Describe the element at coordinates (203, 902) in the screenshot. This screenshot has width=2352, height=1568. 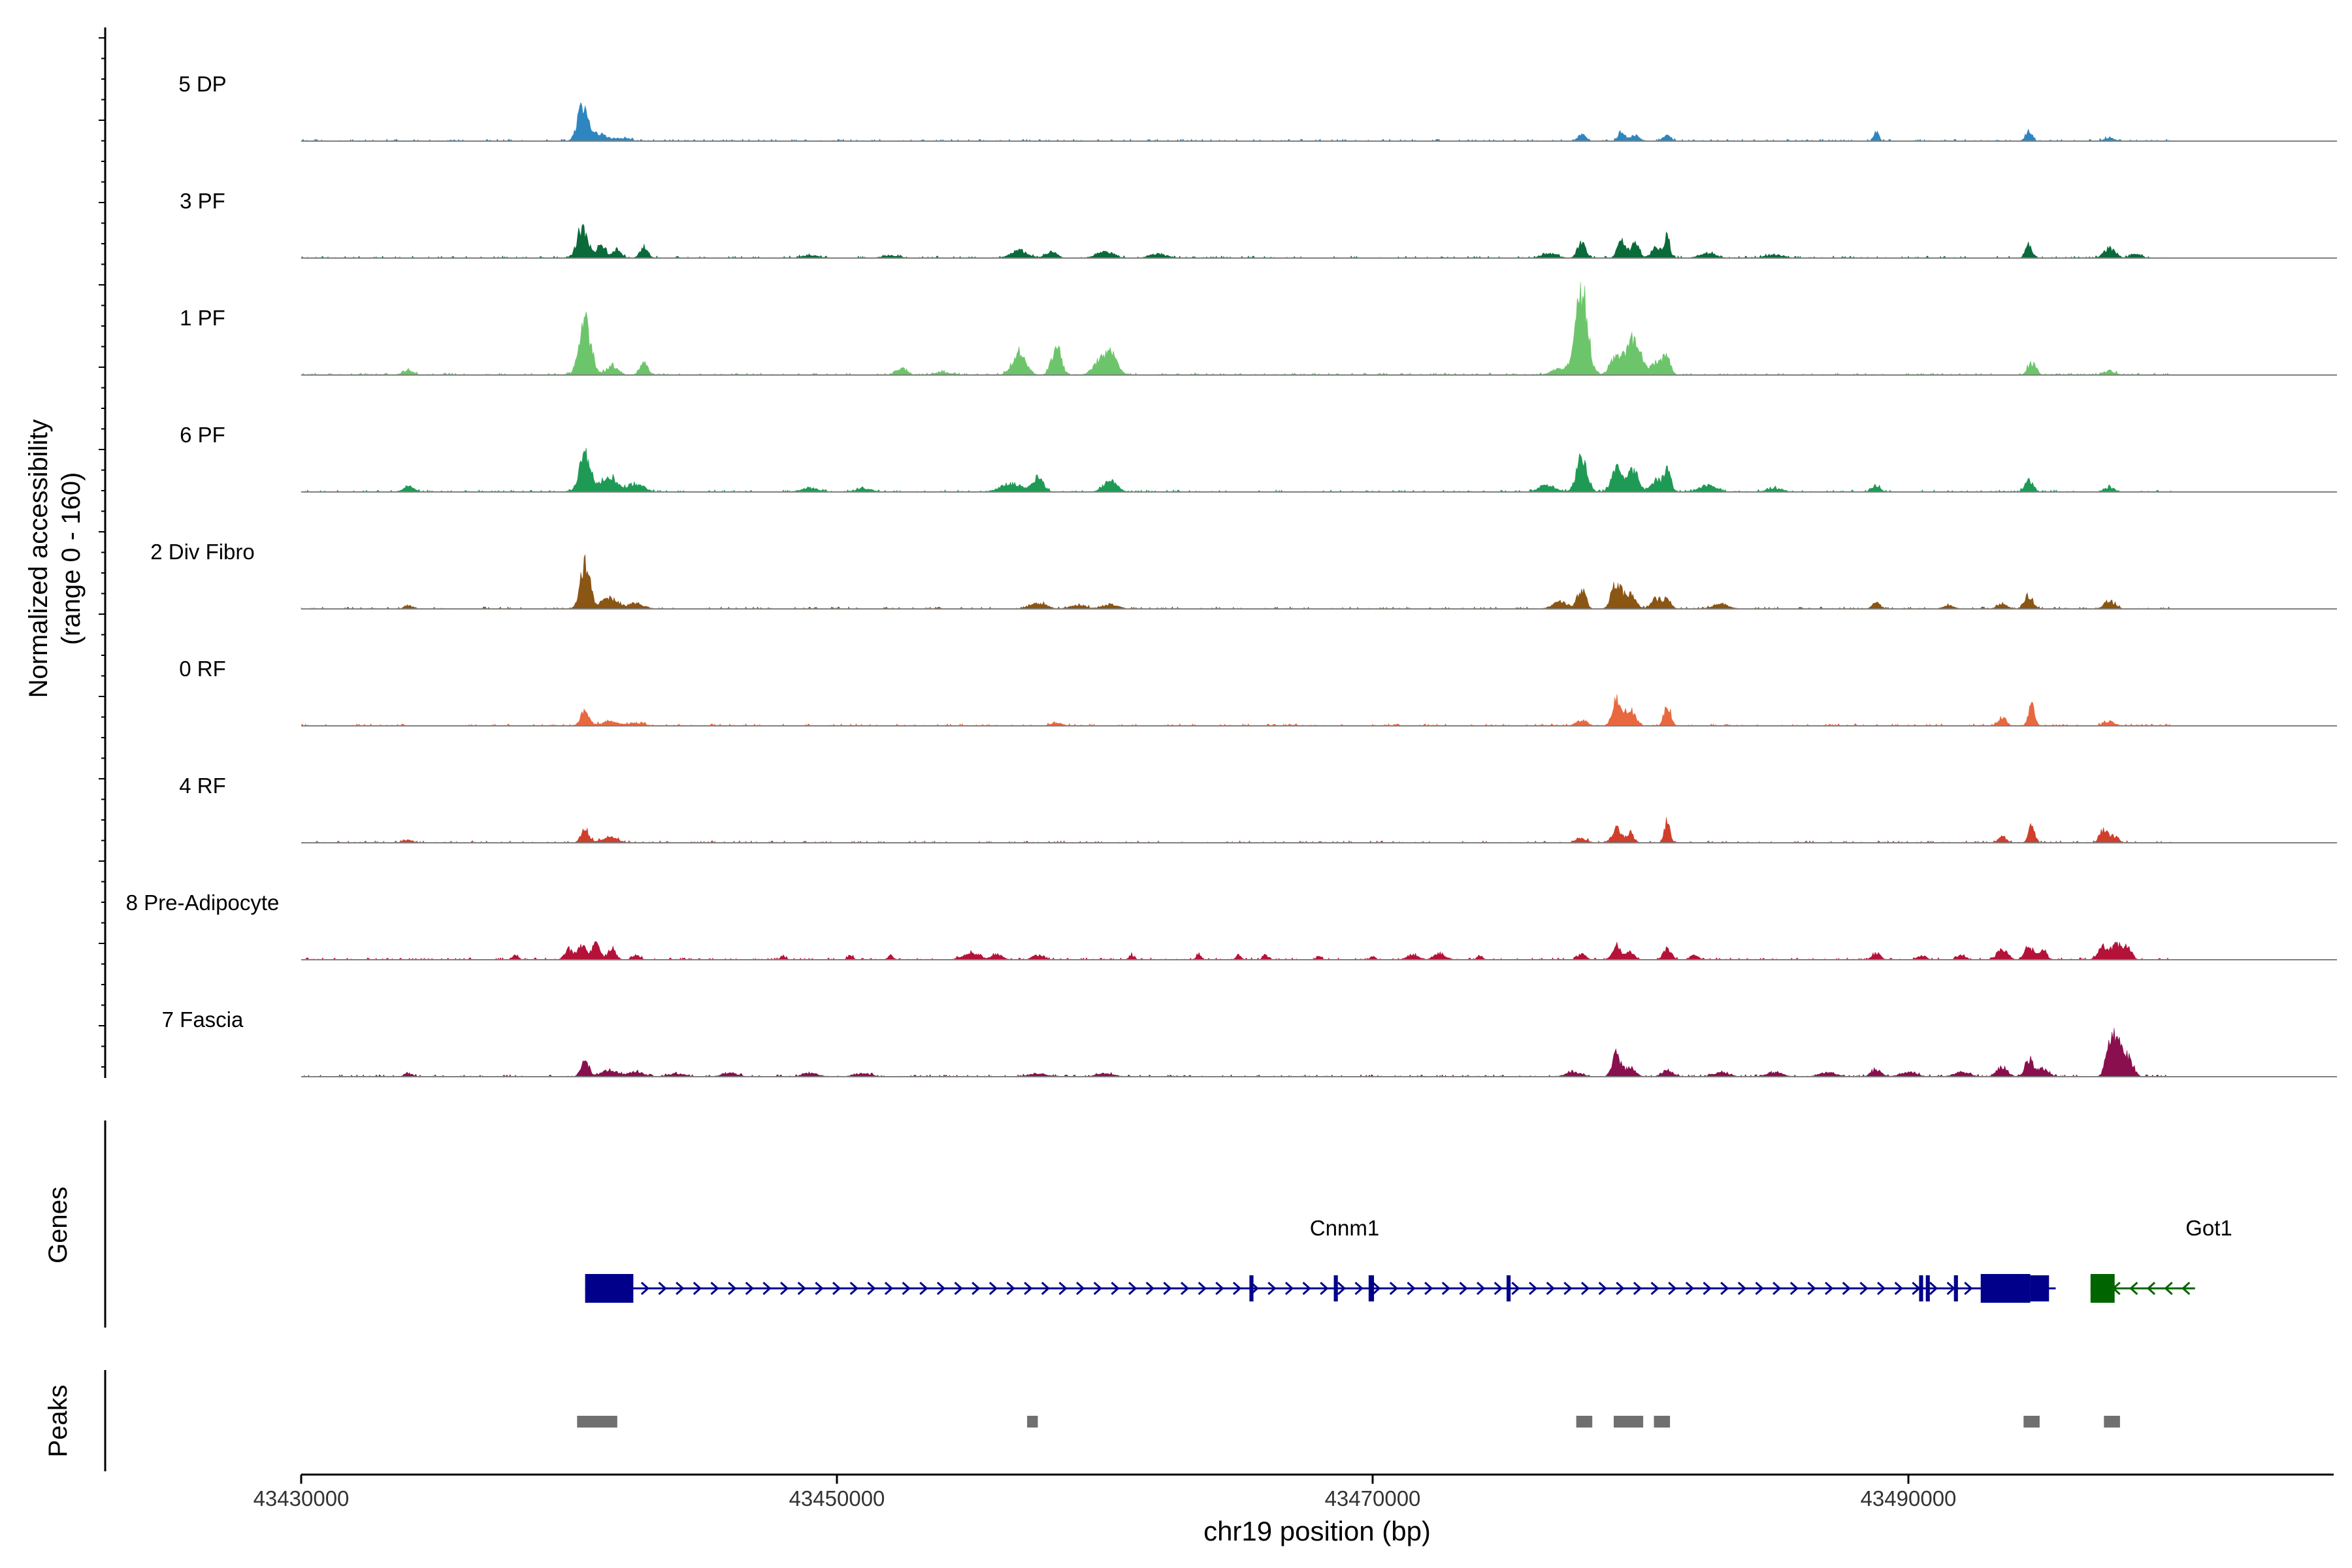
I see `track-label: 8 Pre-Adipocyte` at that location.